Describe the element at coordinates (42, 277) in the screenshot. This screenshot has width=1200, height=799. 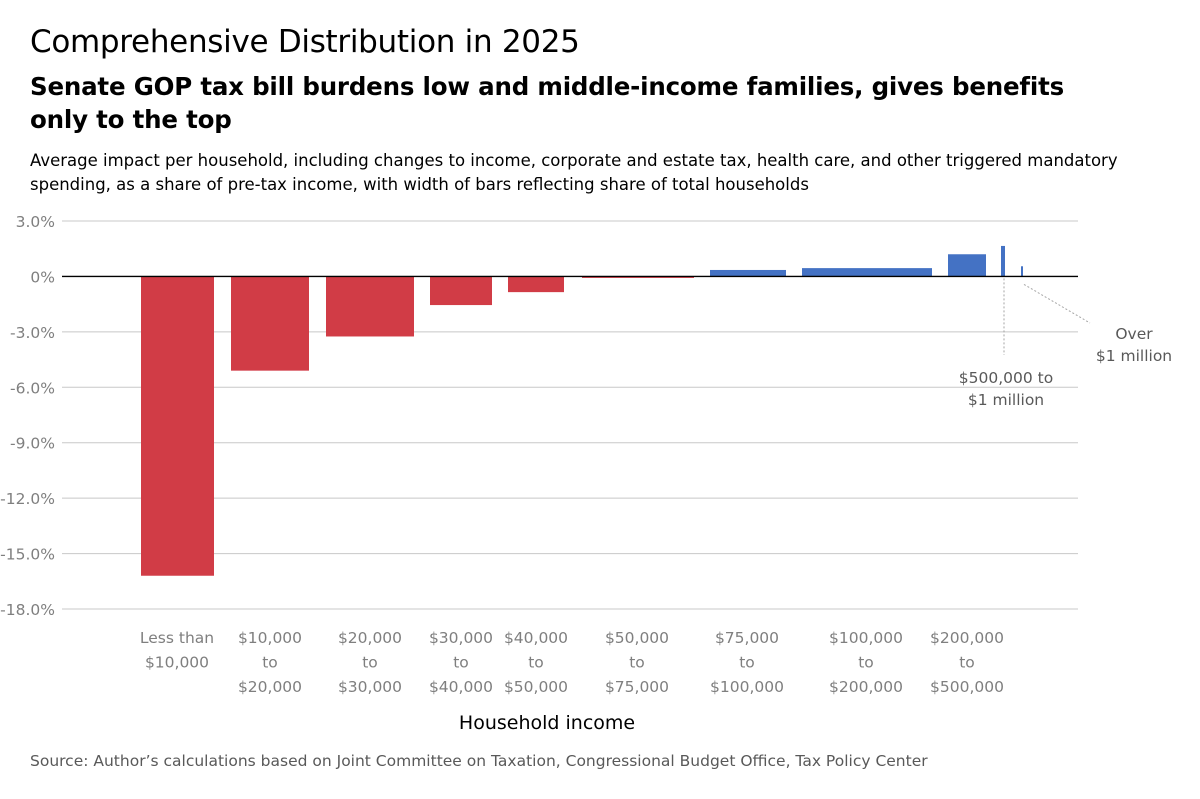
I see `y-tick-label: 0%` at that location.